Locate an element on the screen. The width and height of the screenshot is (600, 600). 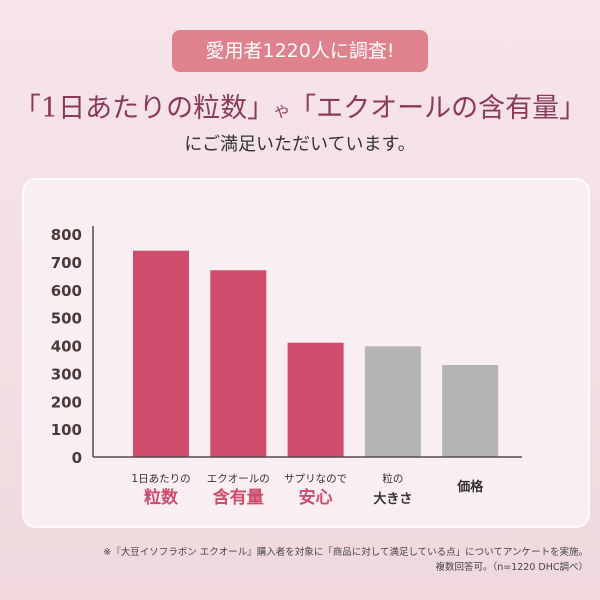
headline-part1: 「1日あたりの粒数」 is located at coordinates (144, 108).